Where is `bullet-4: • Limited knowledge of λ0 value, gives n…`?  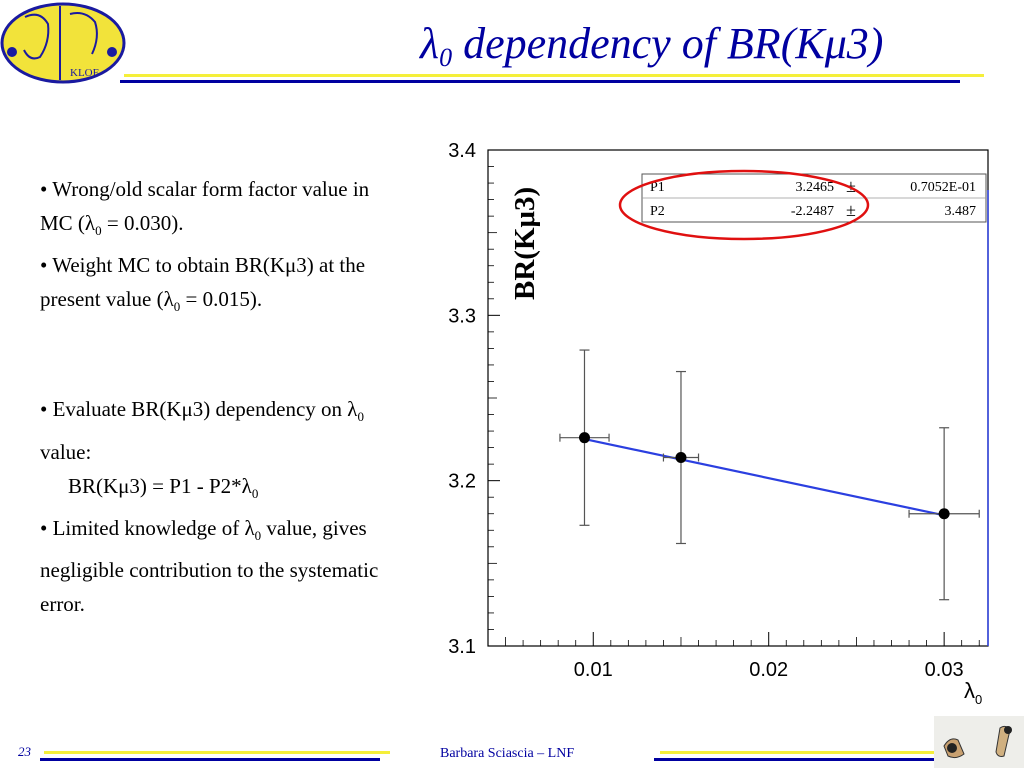
bullet-4: • Limited knowledge of λ0 value, gives n… is located at coordinates (209, 565).